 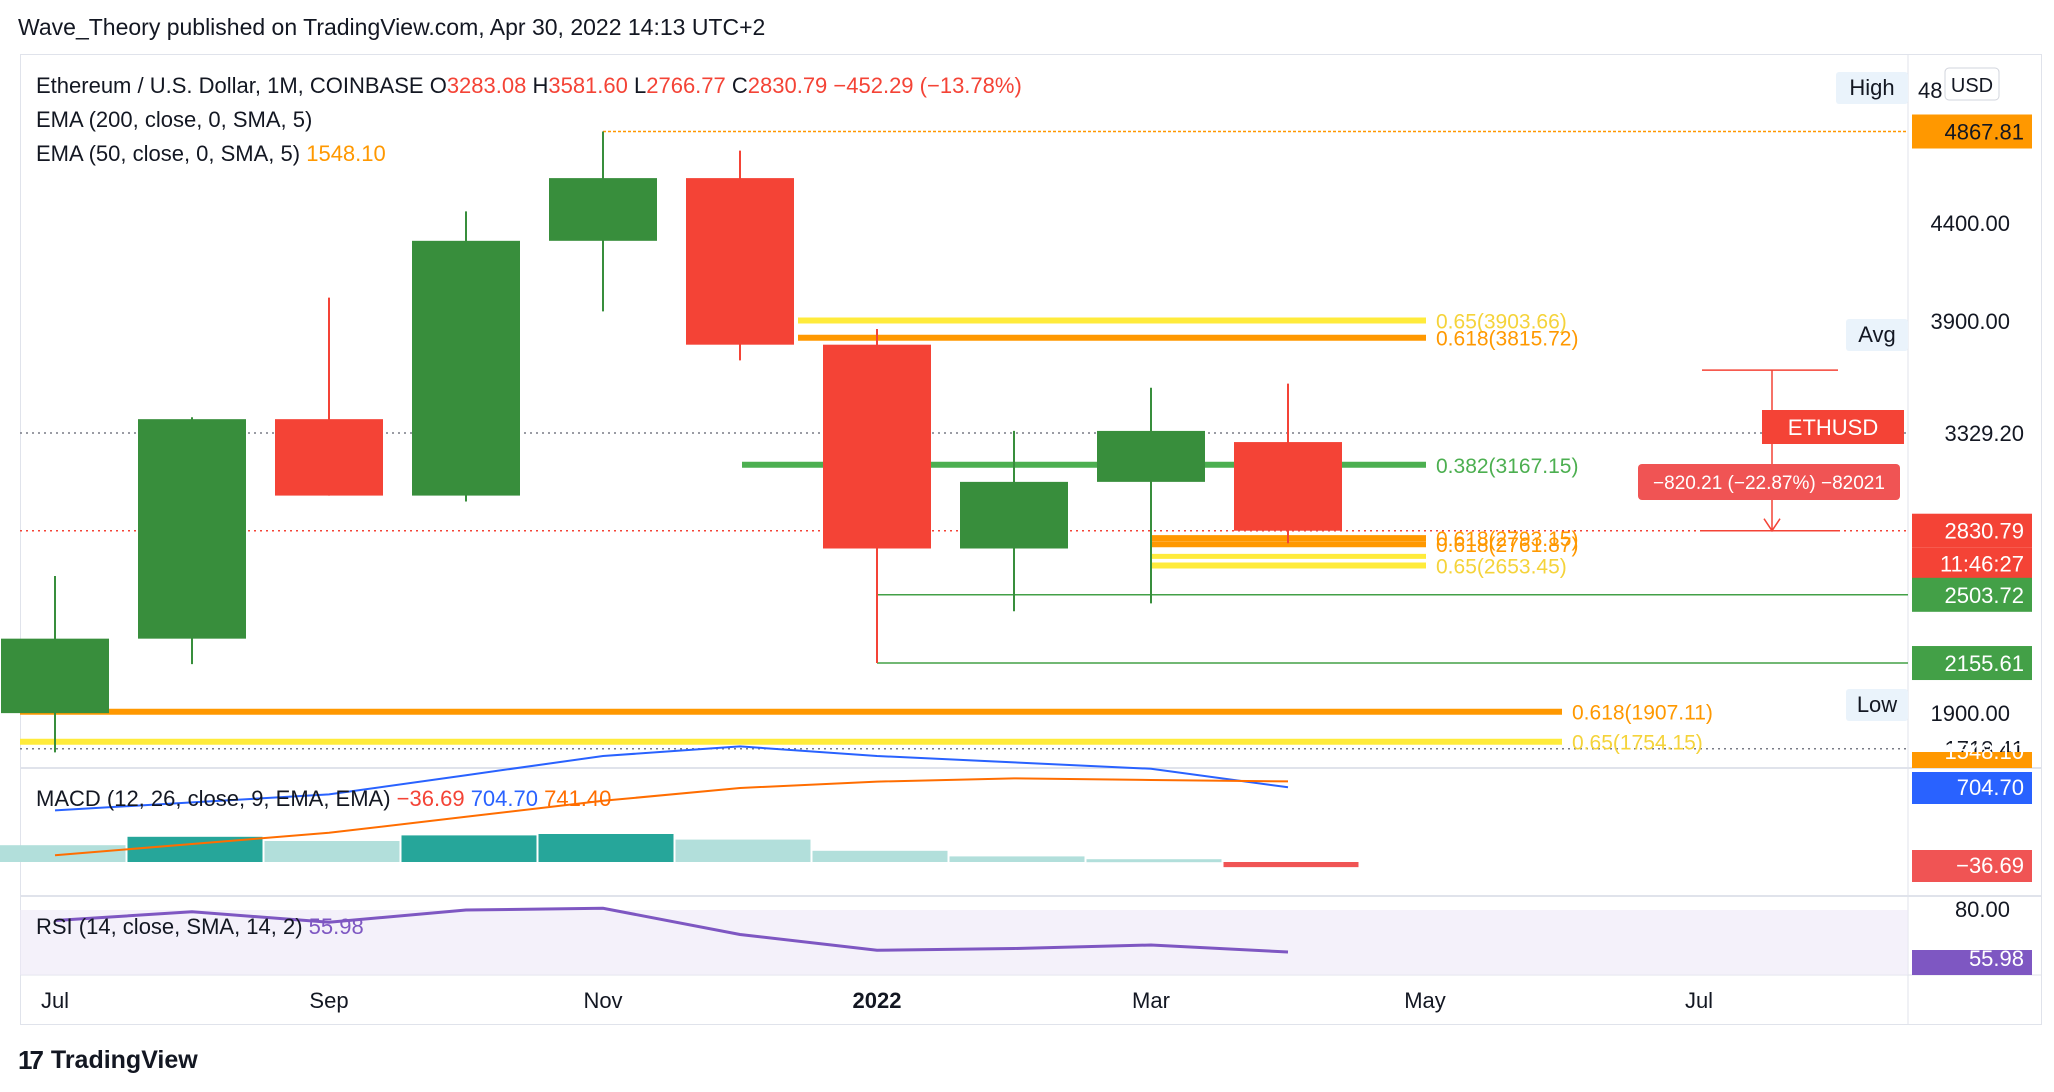 I want to click on high-label: High, so click(x=1871, y=87).